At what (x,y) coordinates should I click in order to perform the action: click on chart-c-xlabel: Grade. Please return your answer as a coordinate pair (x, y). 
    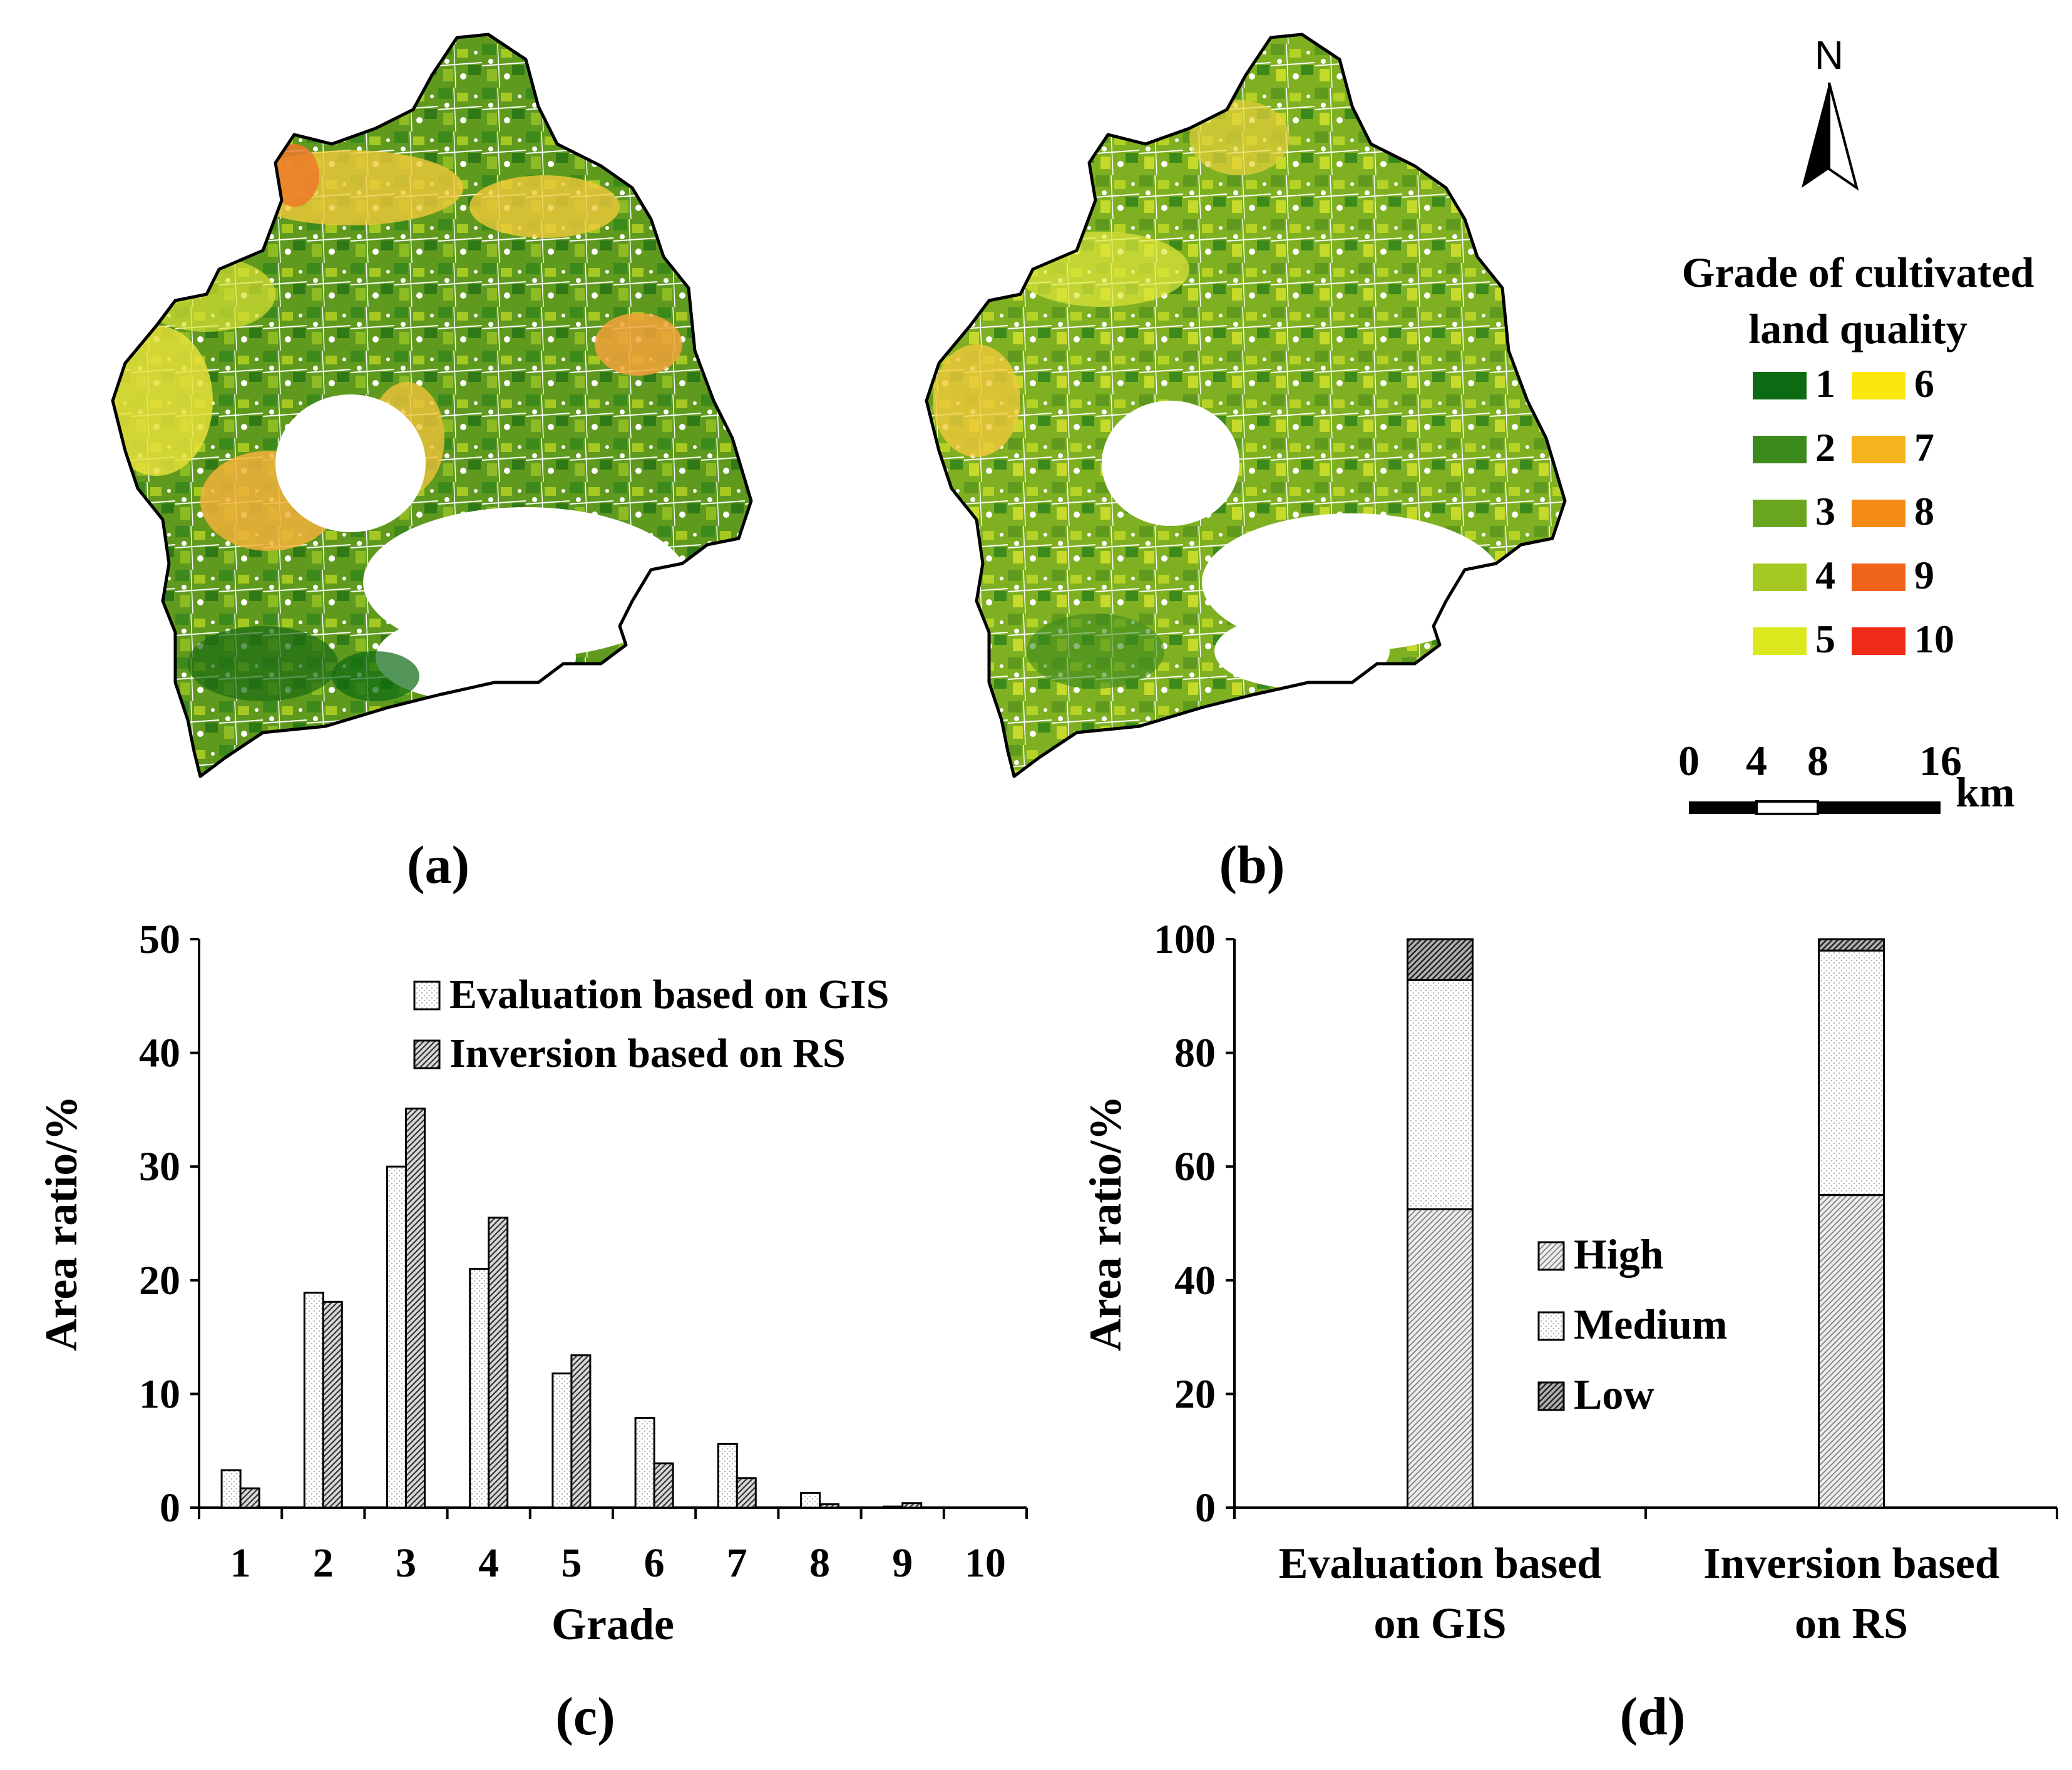
    Looking at the image, I should click on (612, 1624).